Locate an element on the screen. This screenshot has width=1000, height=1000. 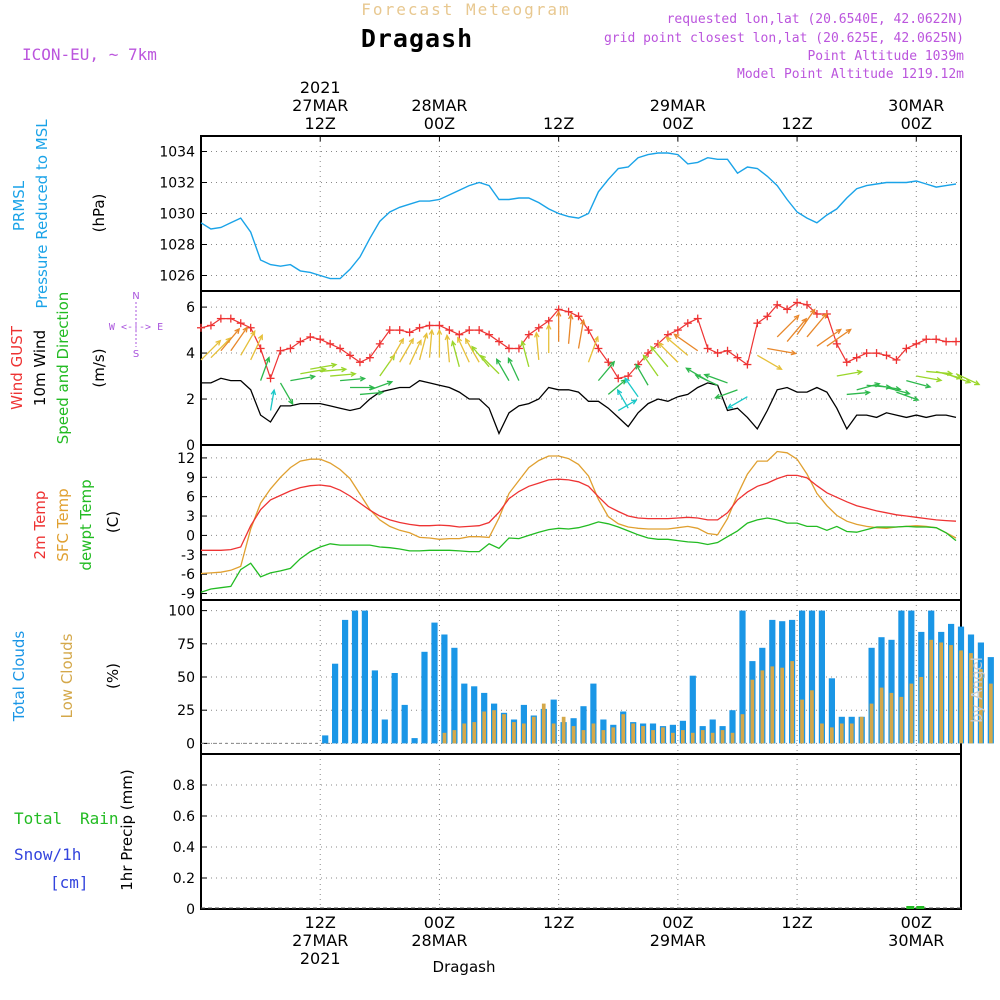
y-tick-label: 0 is located at coordinates (190, 910).